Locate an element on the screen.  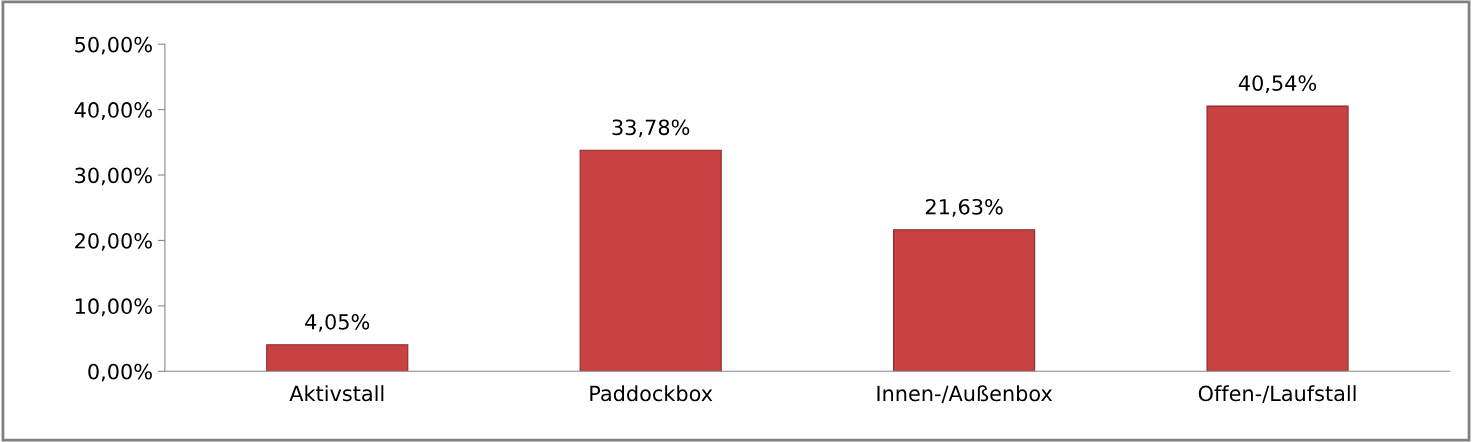
data-label: 40,54% is located at coordinates (1277, 84).